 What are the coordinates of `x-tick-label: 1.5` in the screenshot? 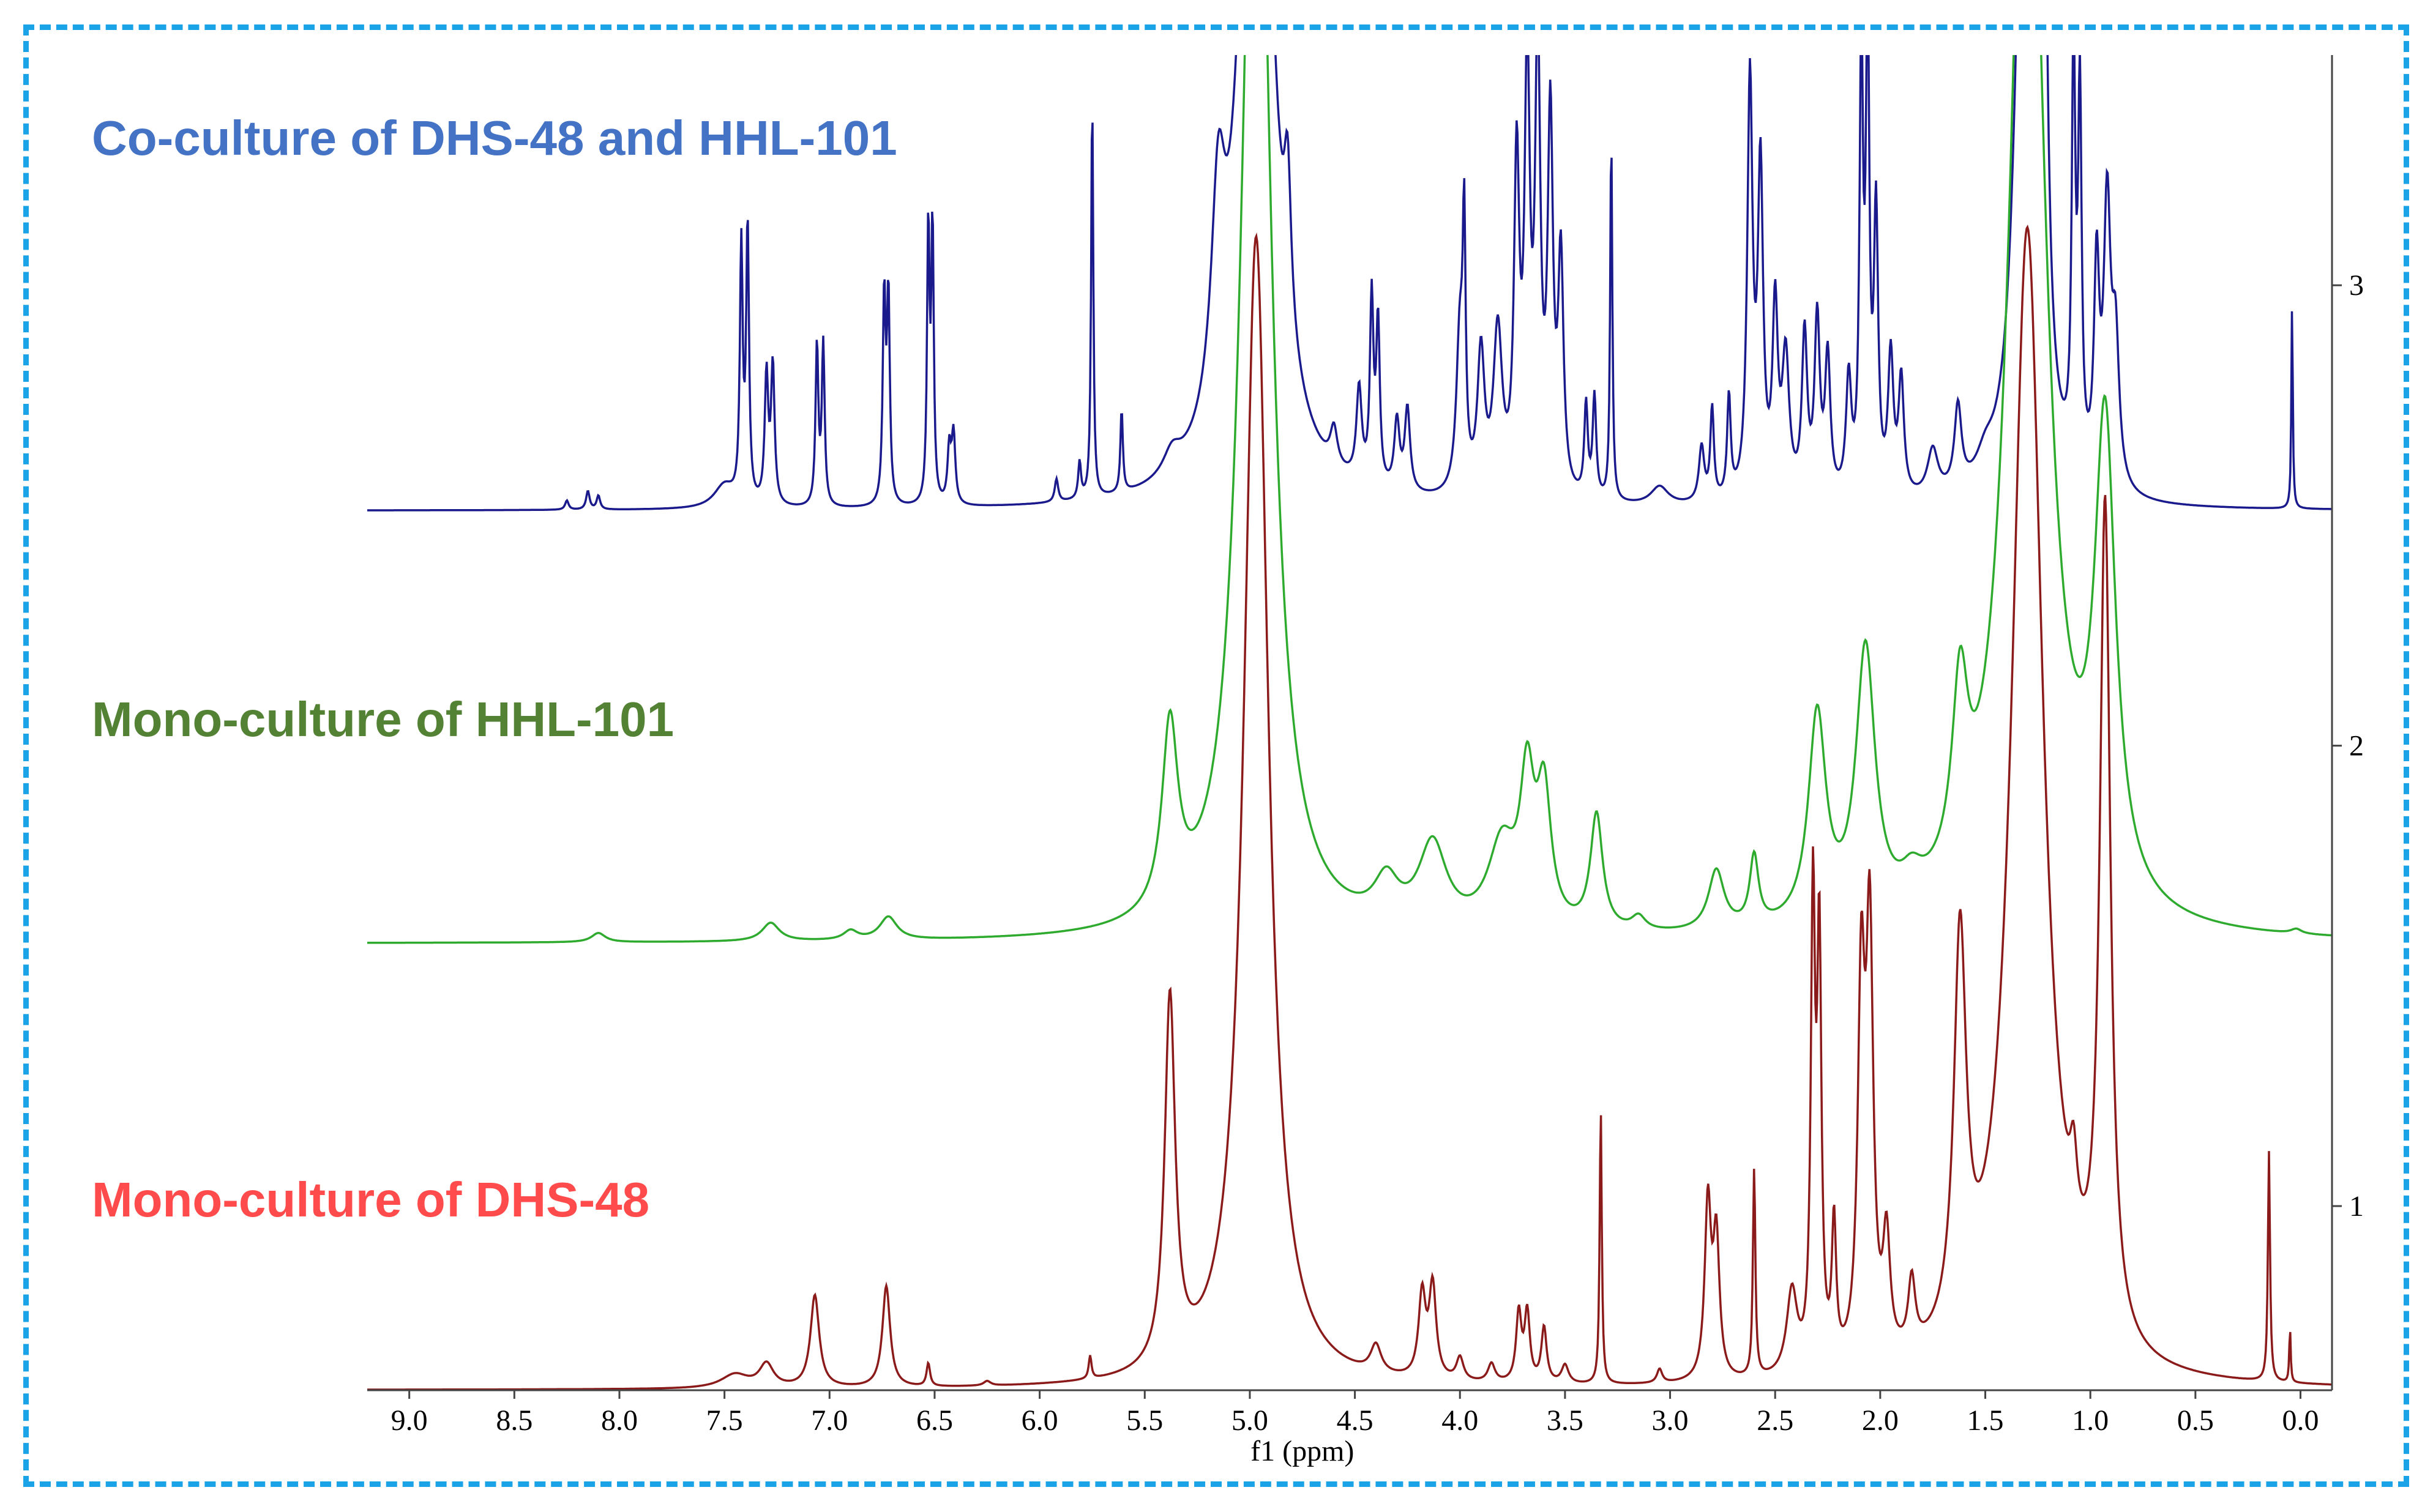 It's located at (1985, 1420).